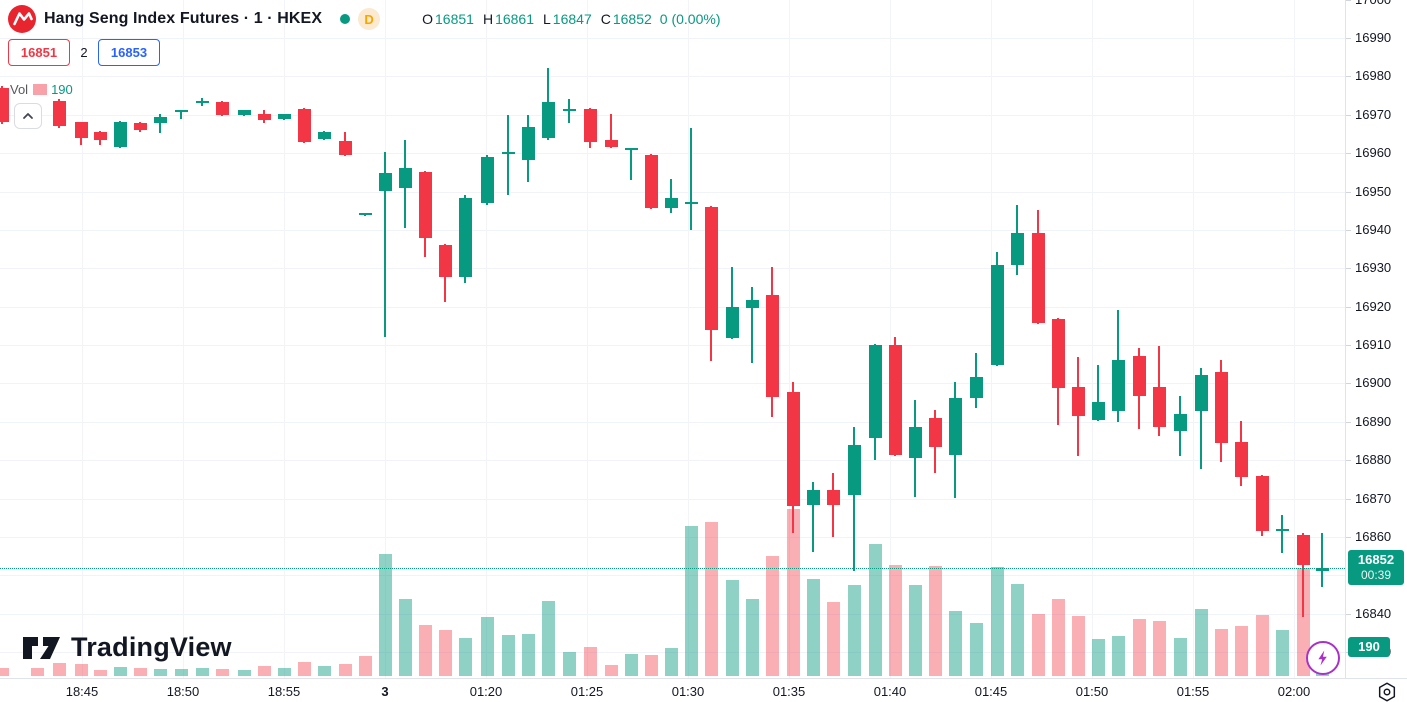 The width and height of the screenshot is (1407, 702). I want to click on open-label: O, so click(427, 19).